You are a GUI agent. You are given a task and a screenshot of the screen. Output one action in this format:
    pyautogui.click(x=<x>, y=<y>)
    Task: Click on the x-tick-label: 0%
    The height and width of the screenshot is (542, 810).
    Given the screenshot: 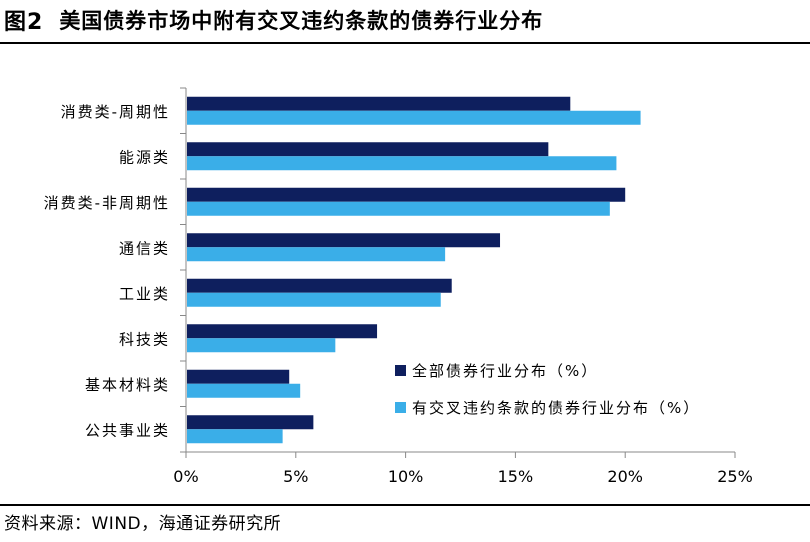 What is the action you would take?
    pyautogui.click(x=185, y=476)
    